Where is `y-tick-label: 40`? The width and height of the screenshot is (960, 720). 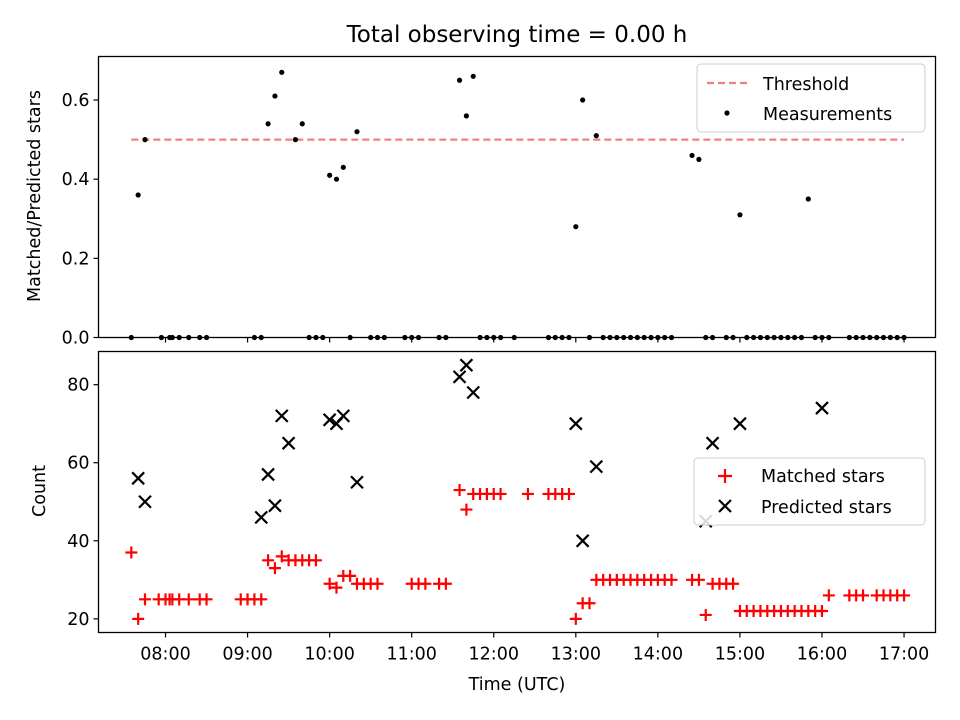 y-tick-label: 40 is located at coordinates (78, 542).